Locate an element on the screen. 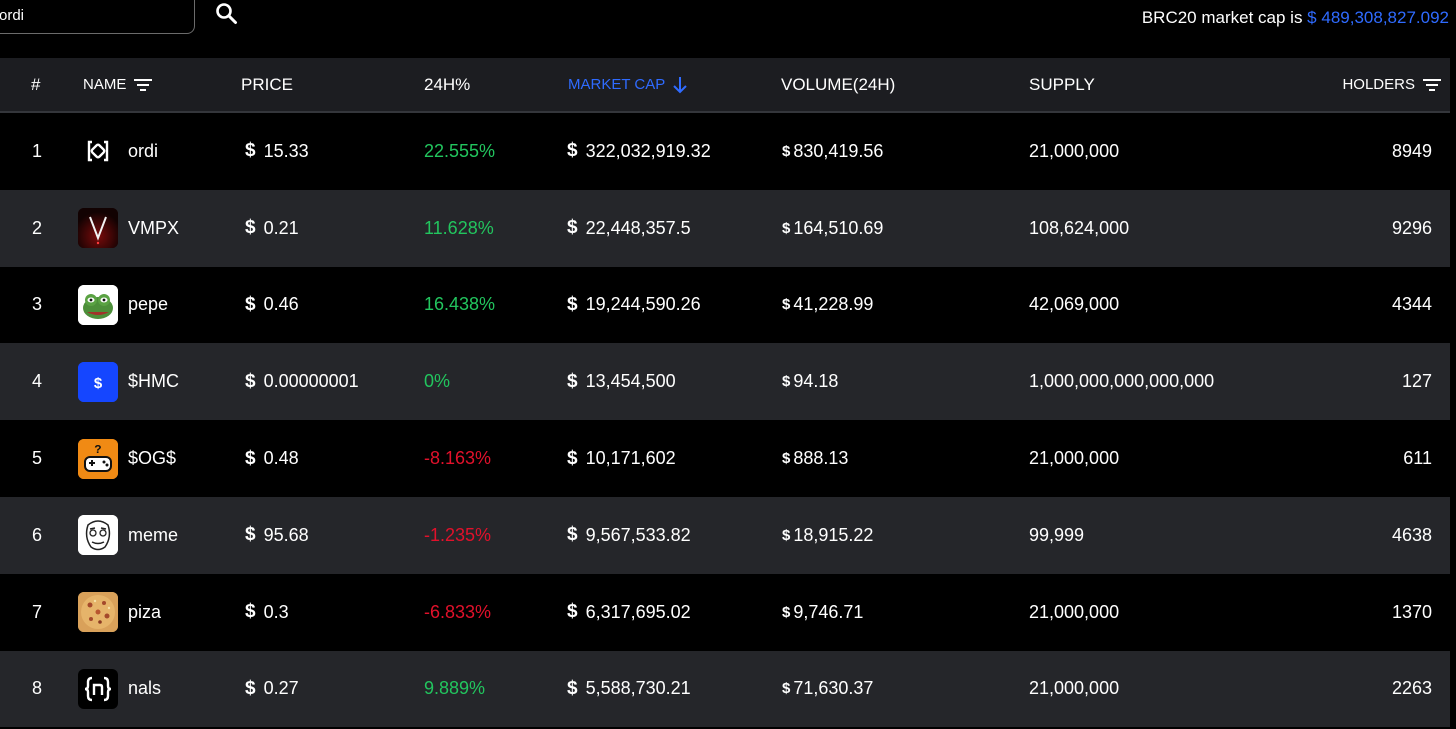 Image resolution: width=1456 pixels, height=729 pixels. search-box is located at coordinates (97, 17).